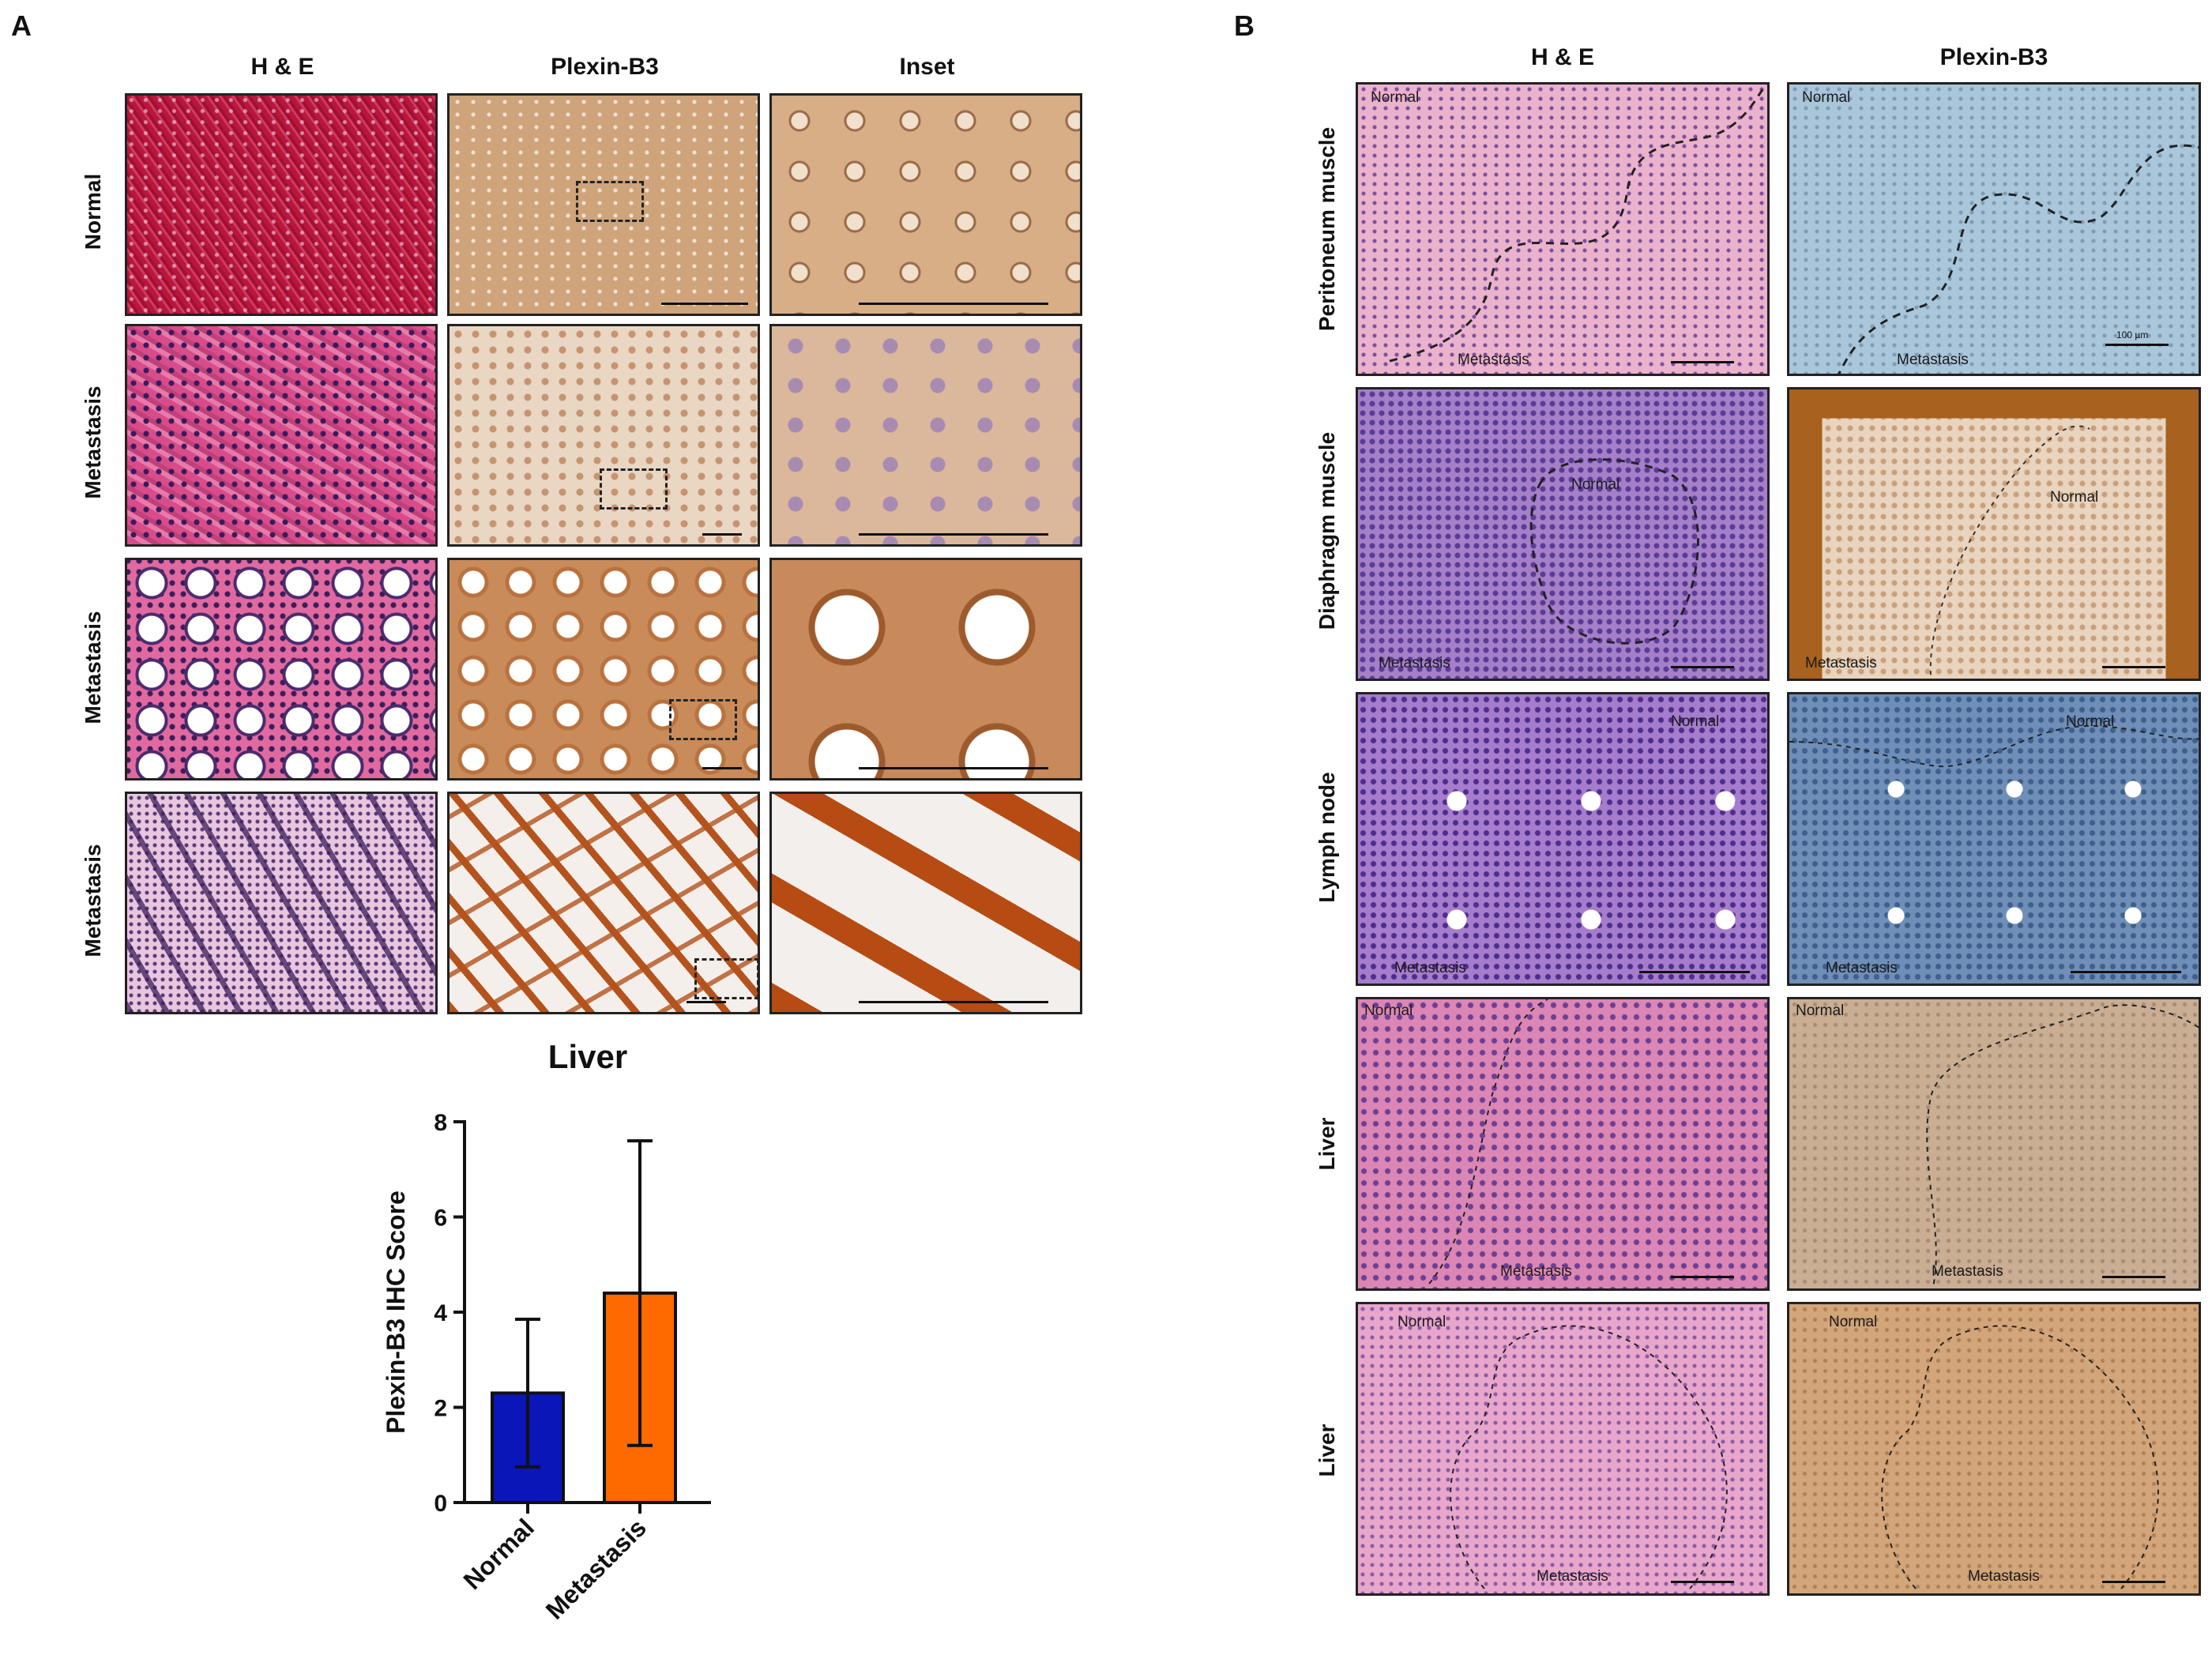 This screenshot has width=2212, height=1655. Describe the element at coordinates (441, 1313) in the screenshot. I see `y-tick-label: 4` at that location.